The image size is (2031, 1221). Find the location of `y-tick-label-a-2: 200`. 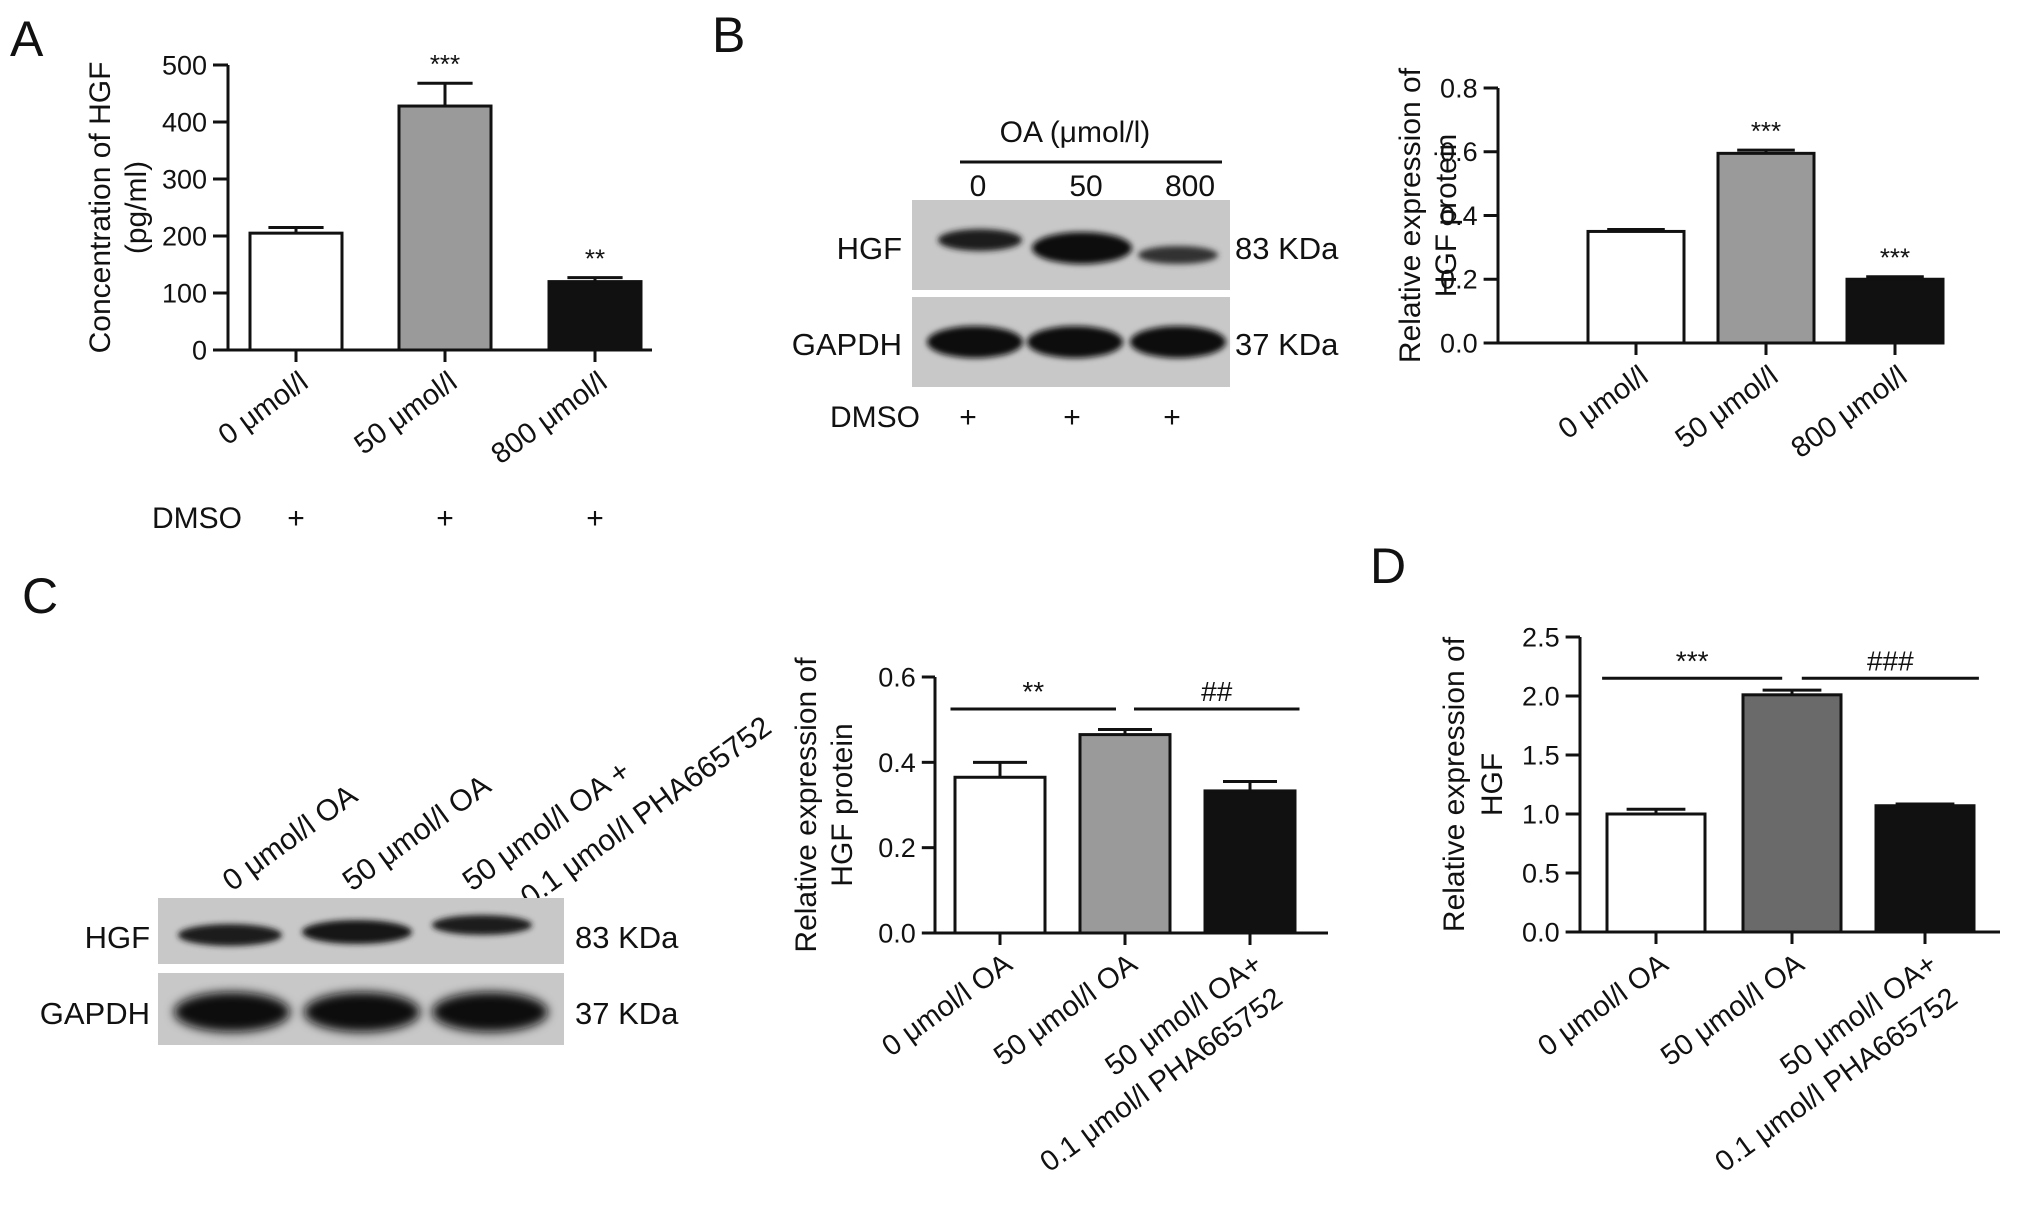

y-tick-label-a-2: 200 is located at coordinates (184, 236).